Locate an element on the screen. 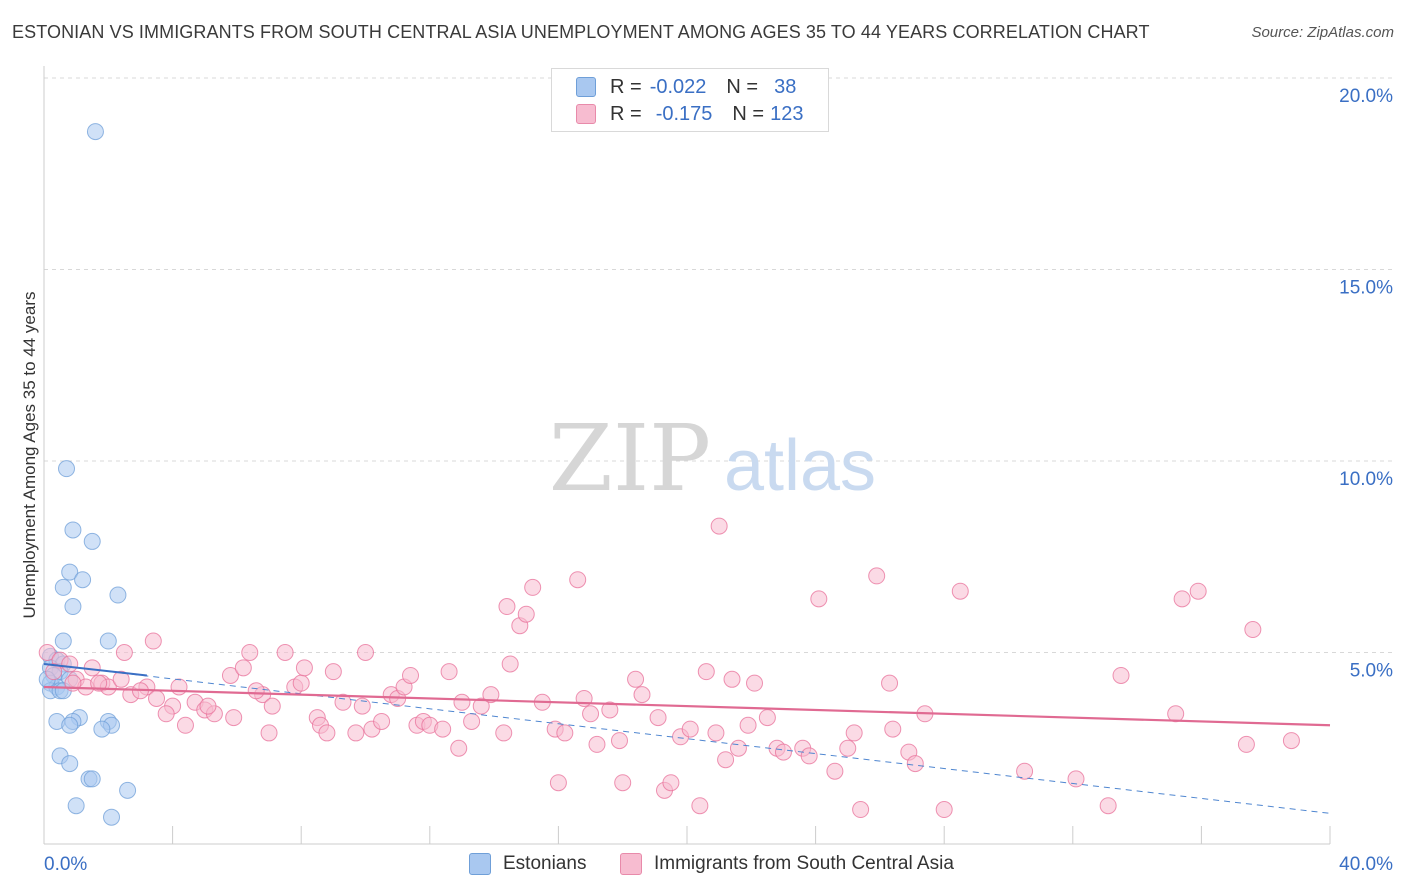 This screenshot has width=1406, height=892. bottom-legend-estonians: Estonians is located at coordinates (527, 864).